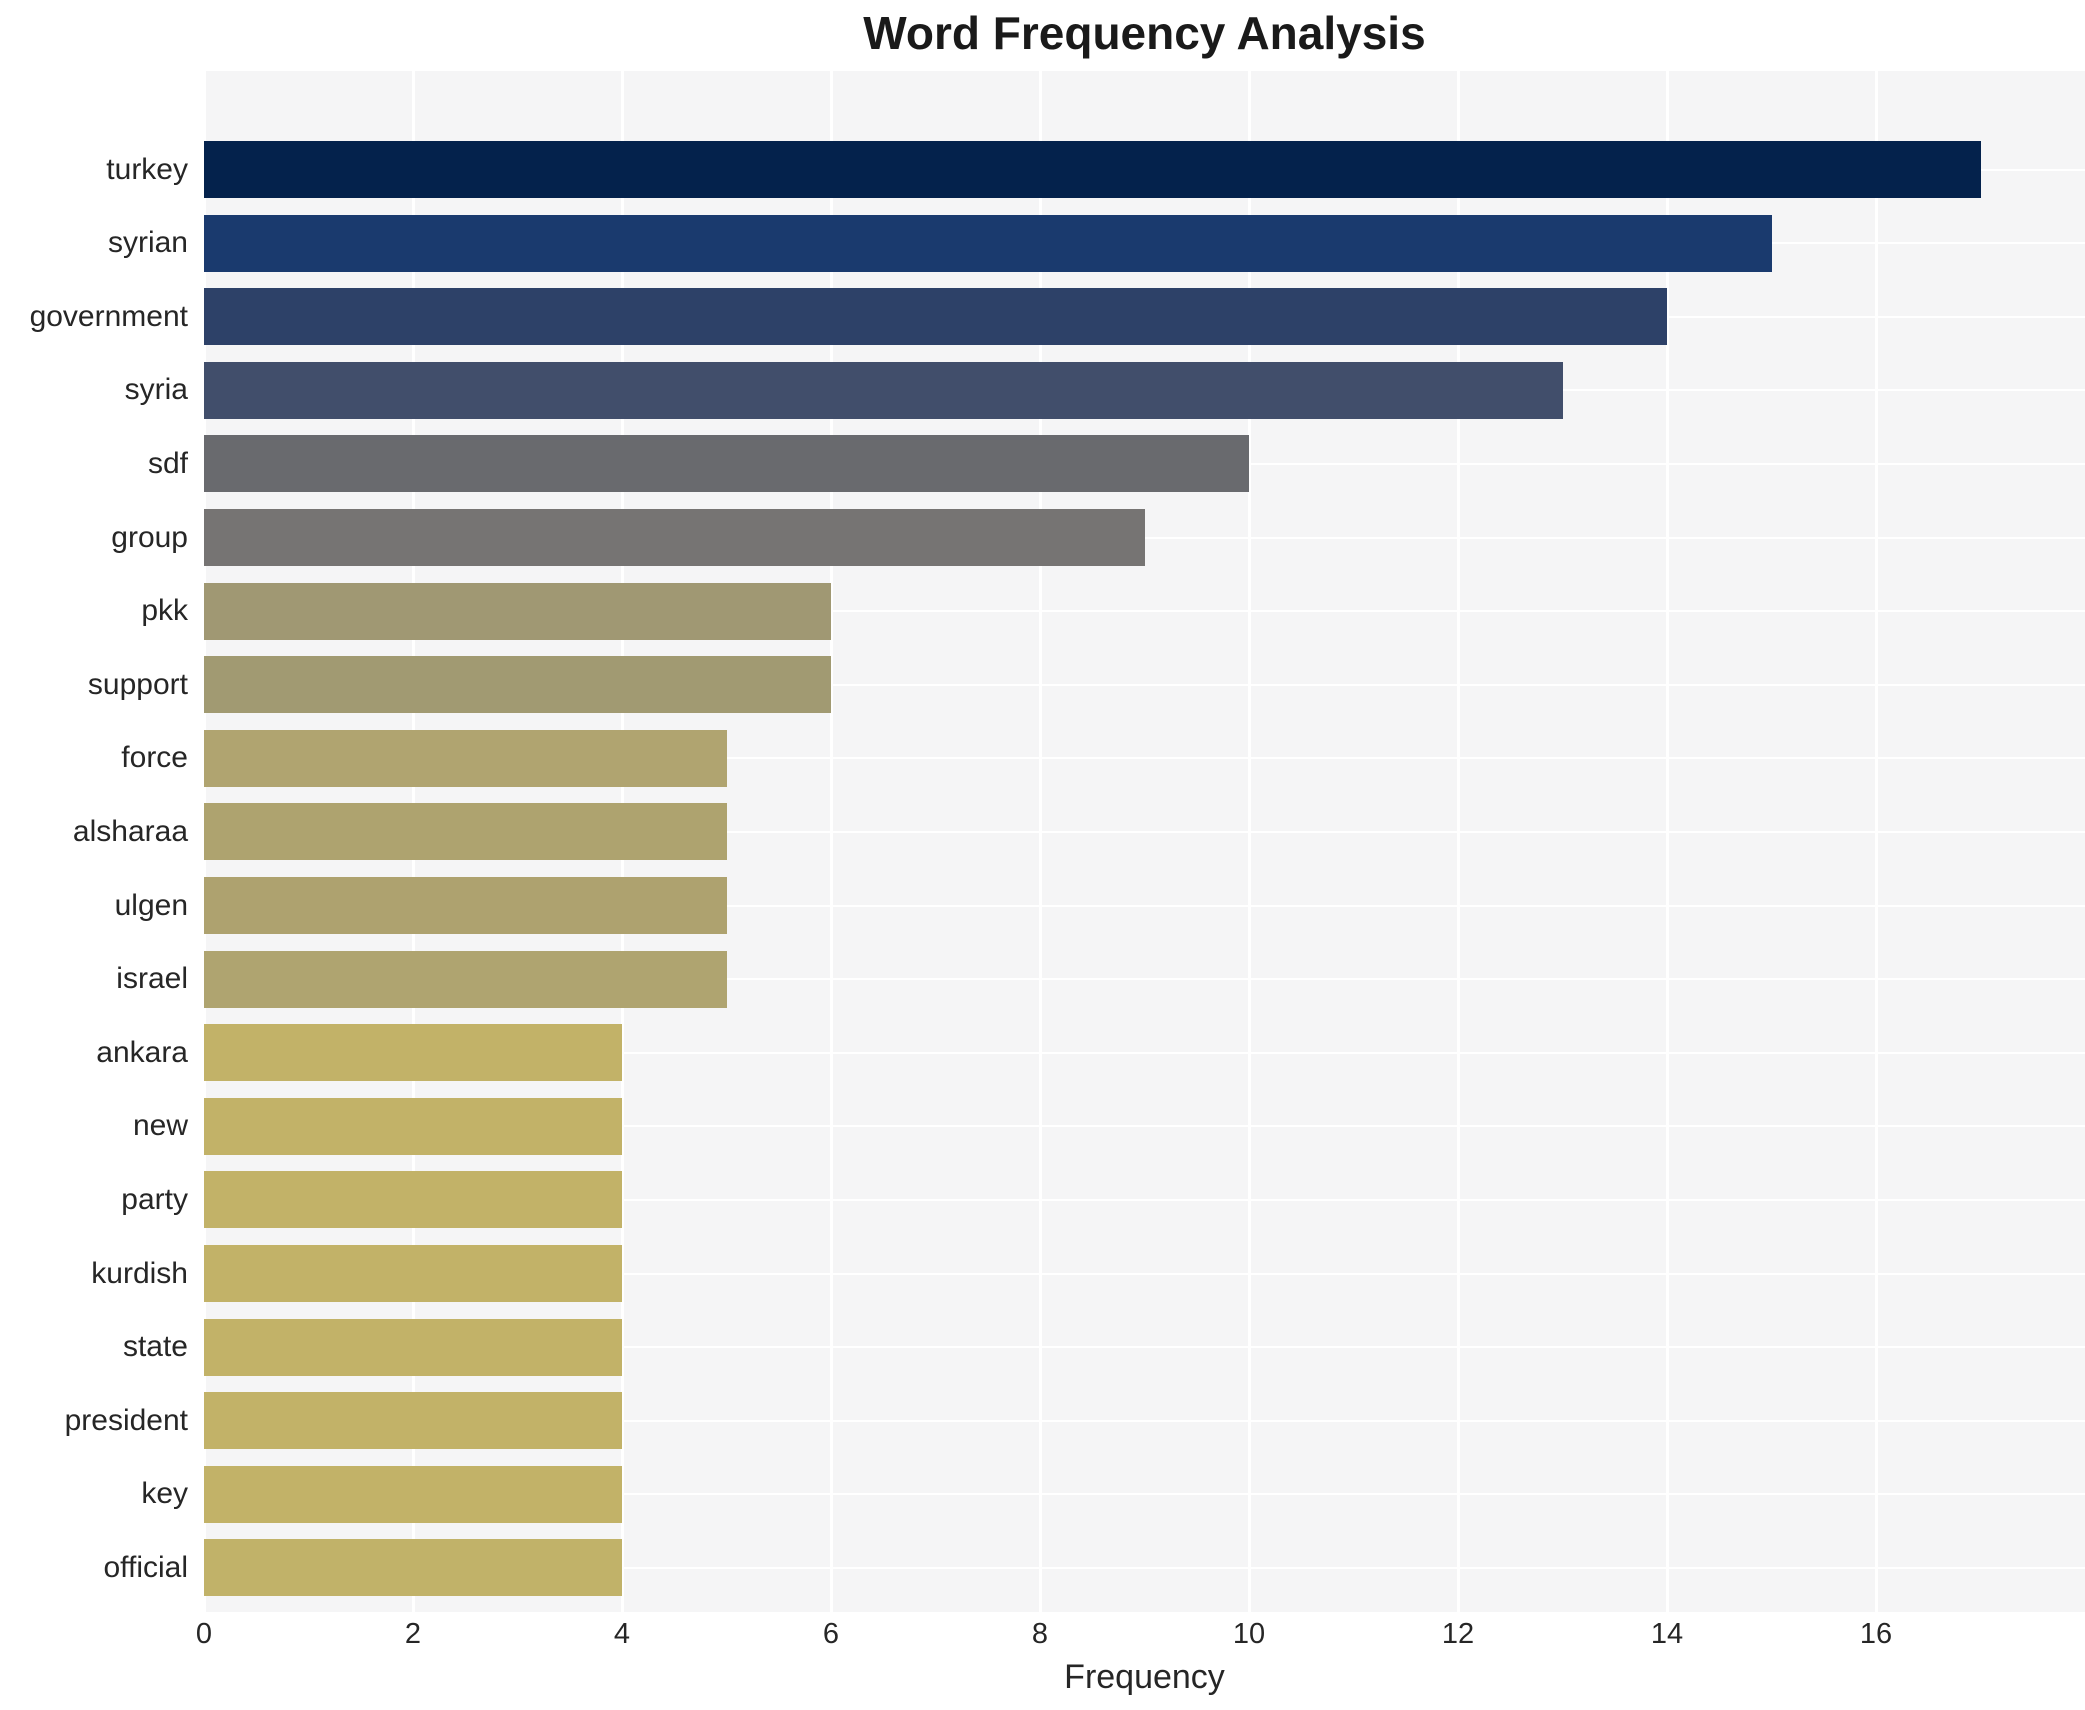  Describe the element at coordinates (156, 390) in the screenshot. I see `y-tick-label-syria: syria` at that location.